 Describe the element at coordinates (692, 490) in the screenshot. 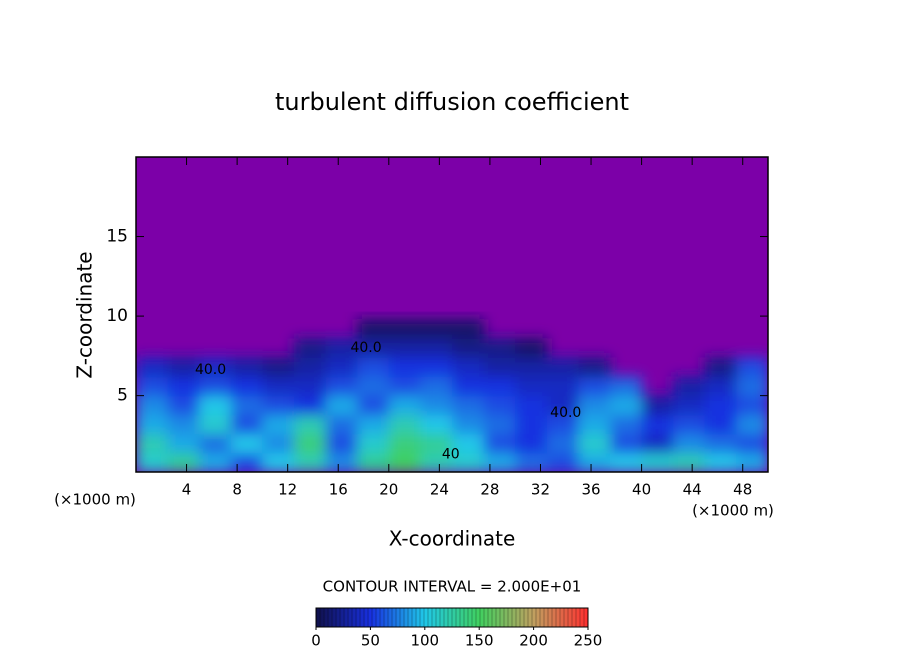

I see `x-tick-label: 44` at that location.